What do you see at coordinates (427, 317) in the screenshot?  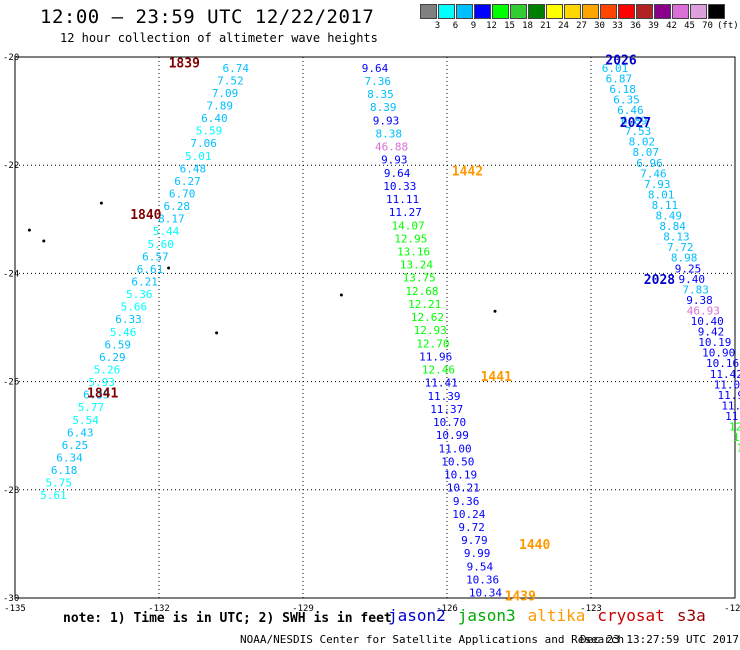 I see `wave-height-value: 12.62` at bounding box center [427, 317].